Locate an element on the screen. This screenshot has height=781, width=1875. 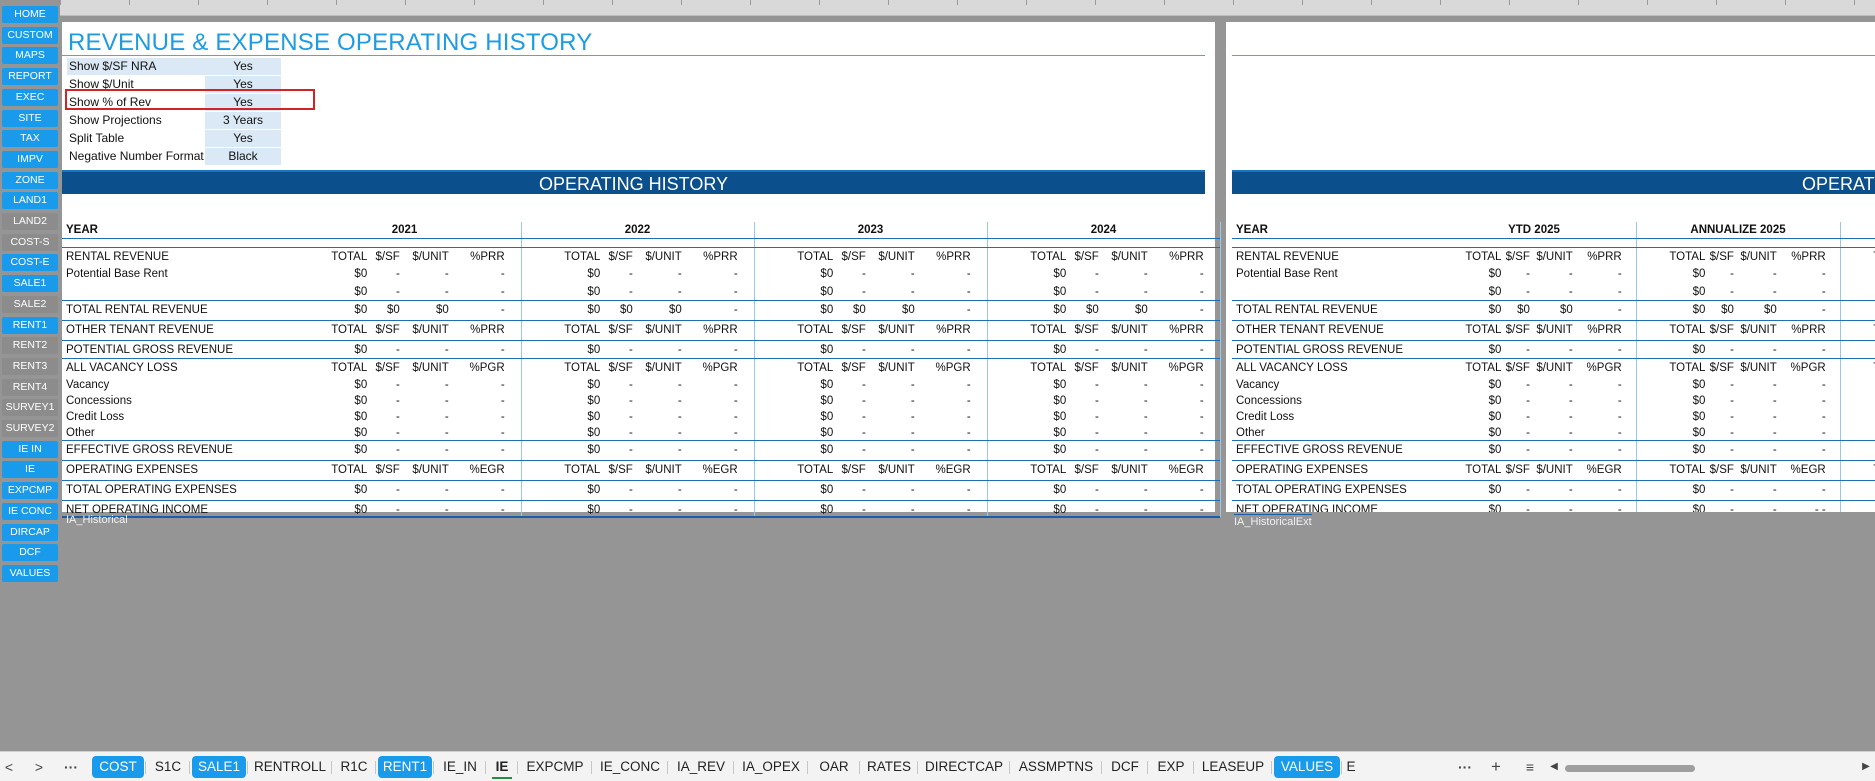
option-value-dropdown: 3 Years is located at coordinates (243, 120).